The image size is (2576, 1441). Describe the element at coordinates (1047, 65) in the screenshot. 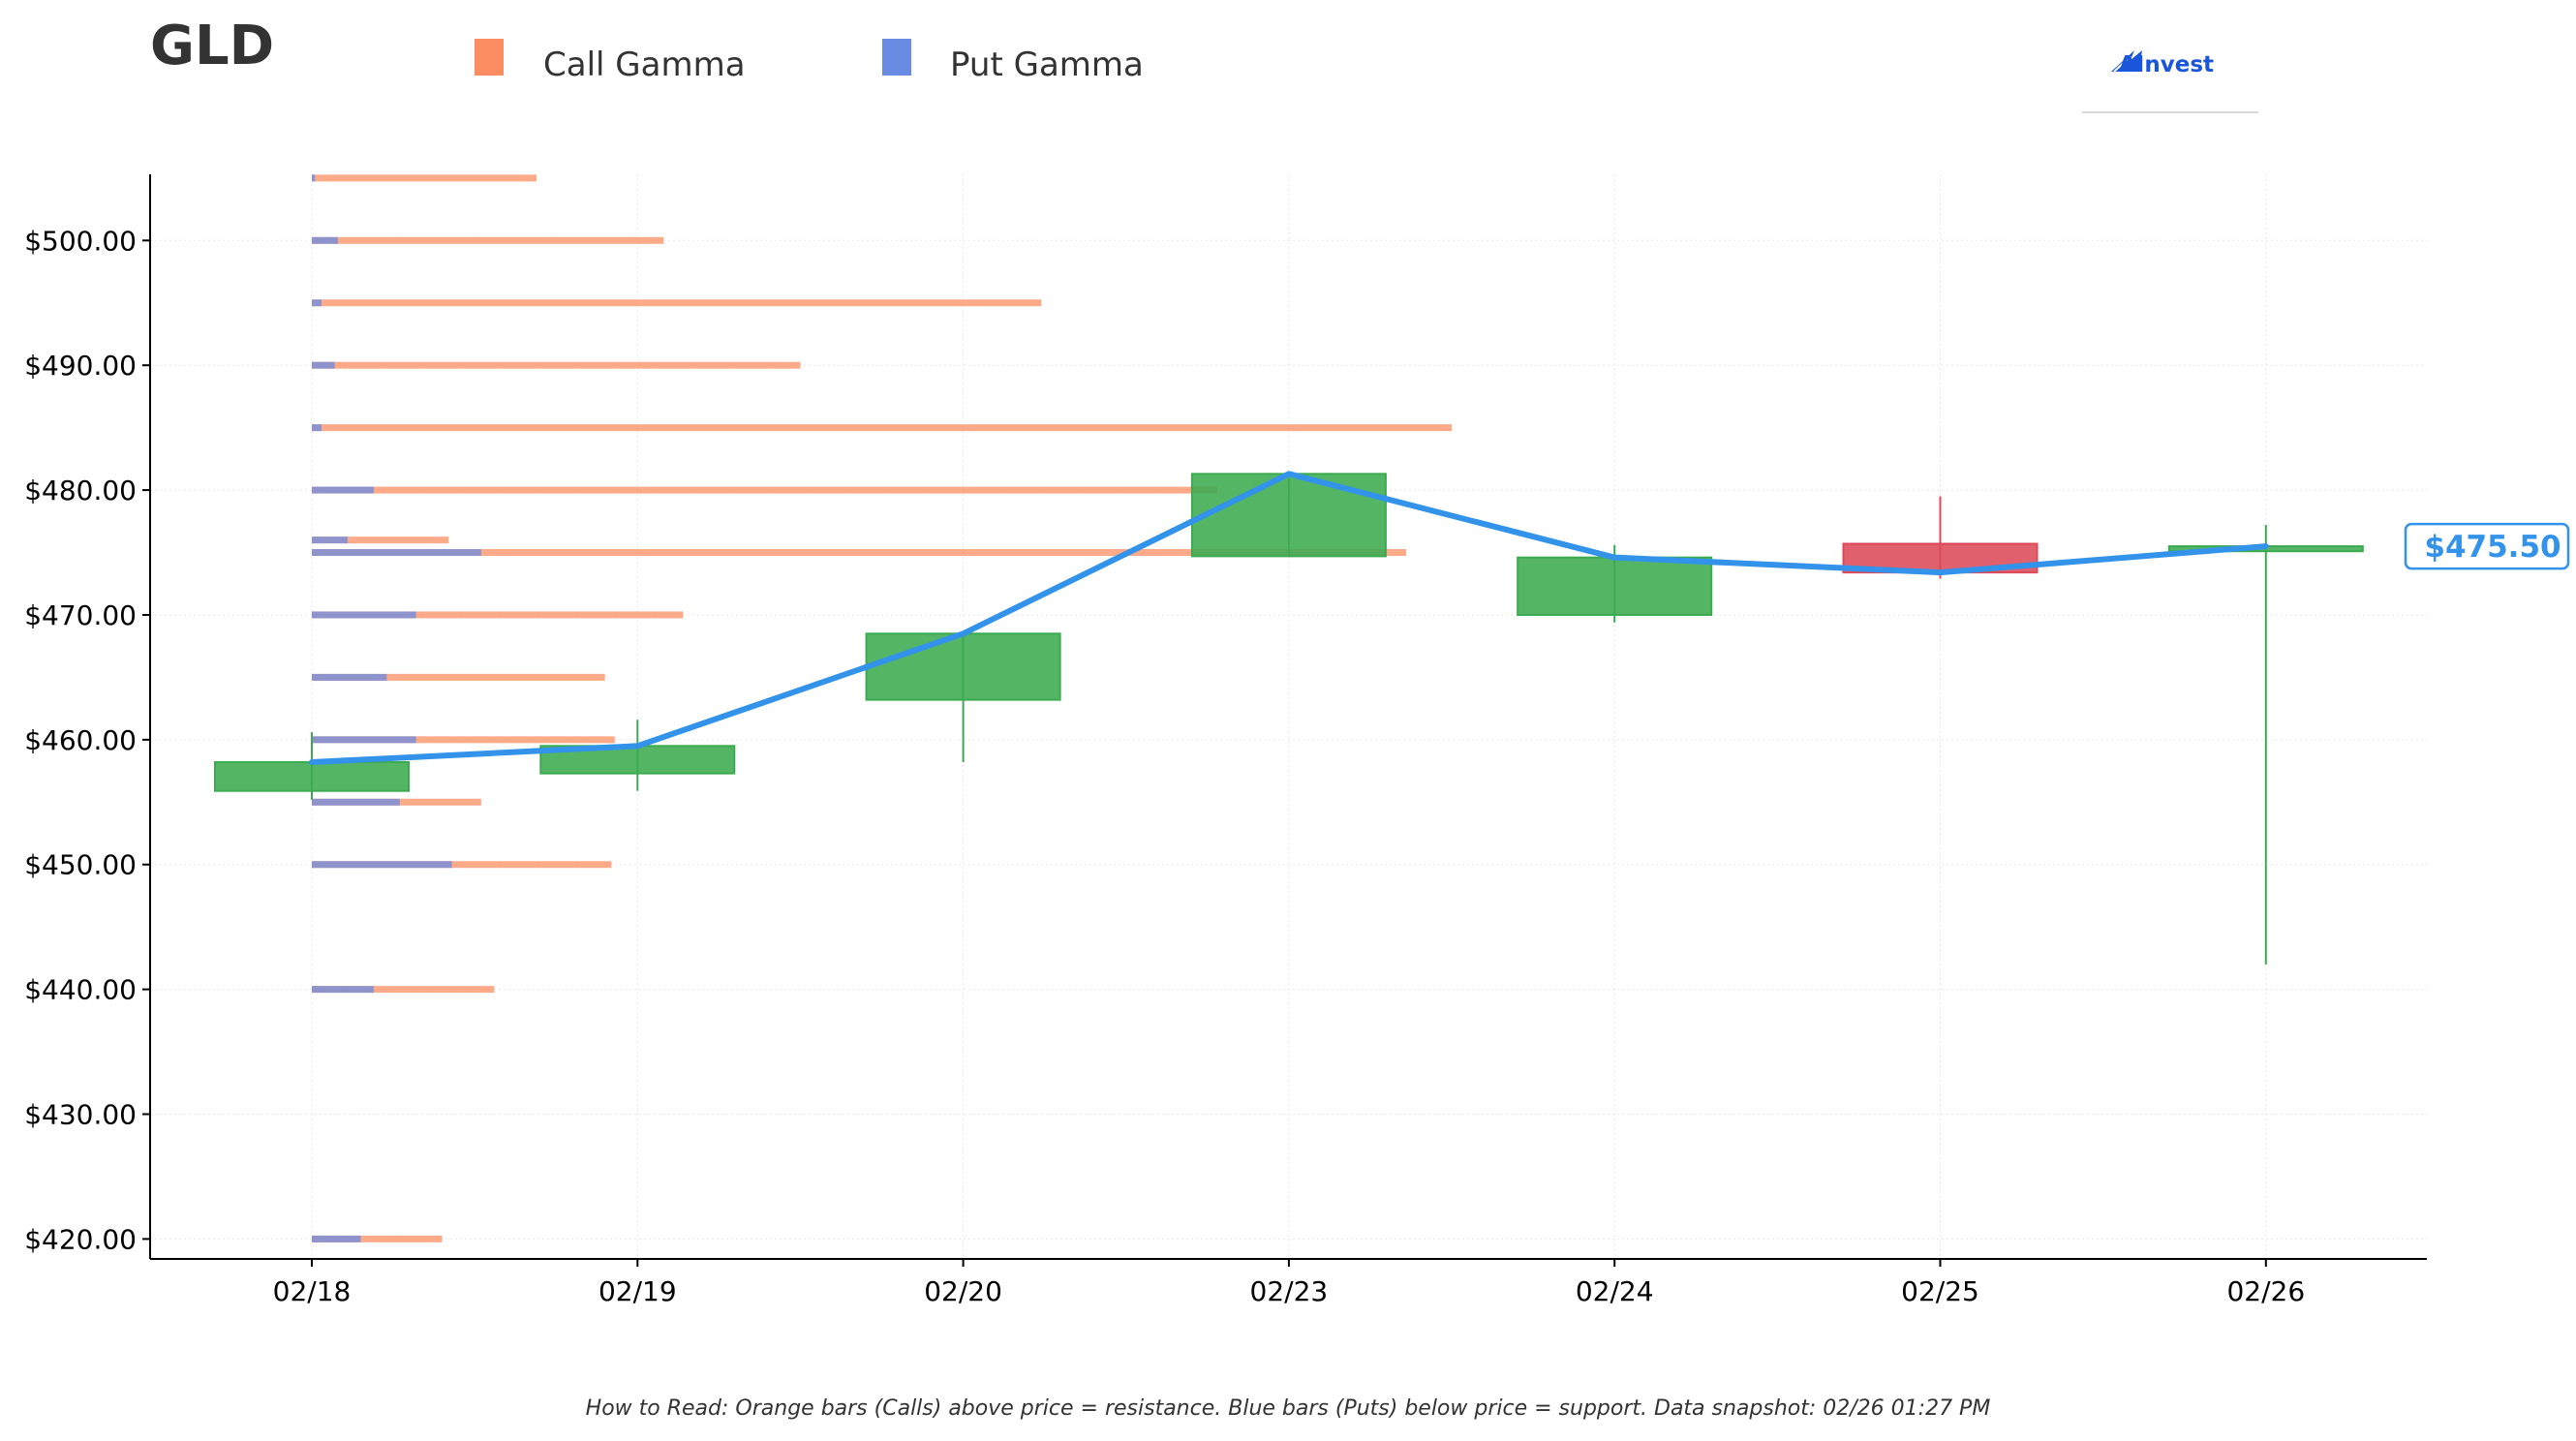

I see `legend-label-put-gamma: Put Gamma` at that location.